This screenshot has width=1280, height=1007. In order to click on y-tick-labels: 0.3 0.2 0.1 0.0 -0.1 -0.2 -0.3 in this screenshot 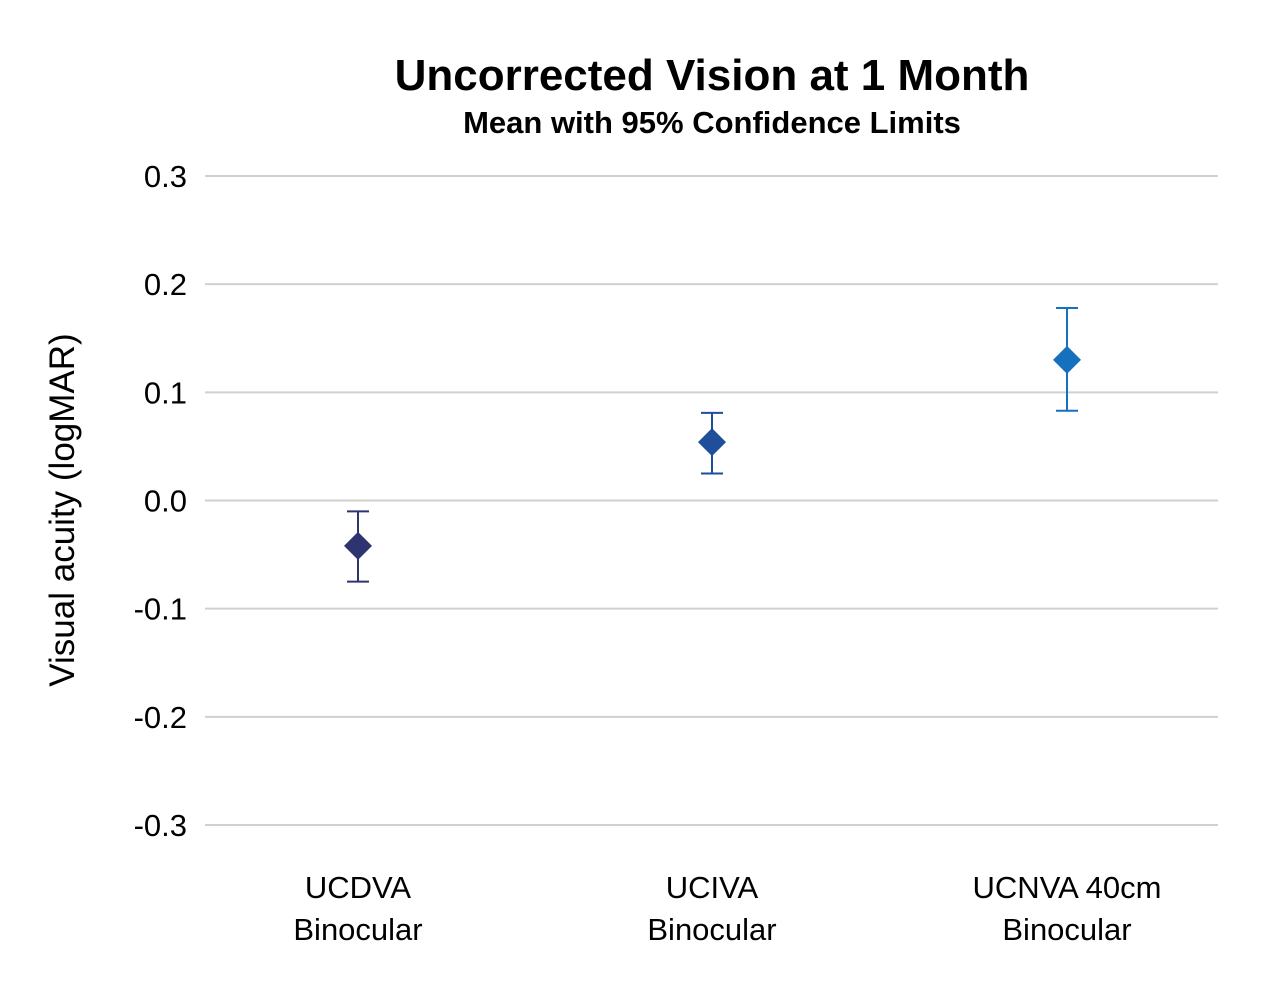, I will do `click(160, 501)`.